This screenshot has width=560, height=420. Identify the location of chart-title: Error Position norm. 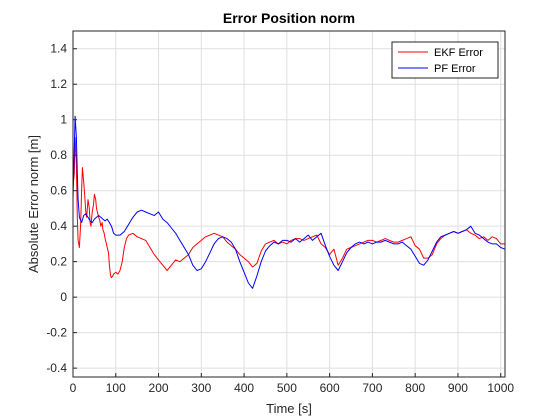
(289, 18).